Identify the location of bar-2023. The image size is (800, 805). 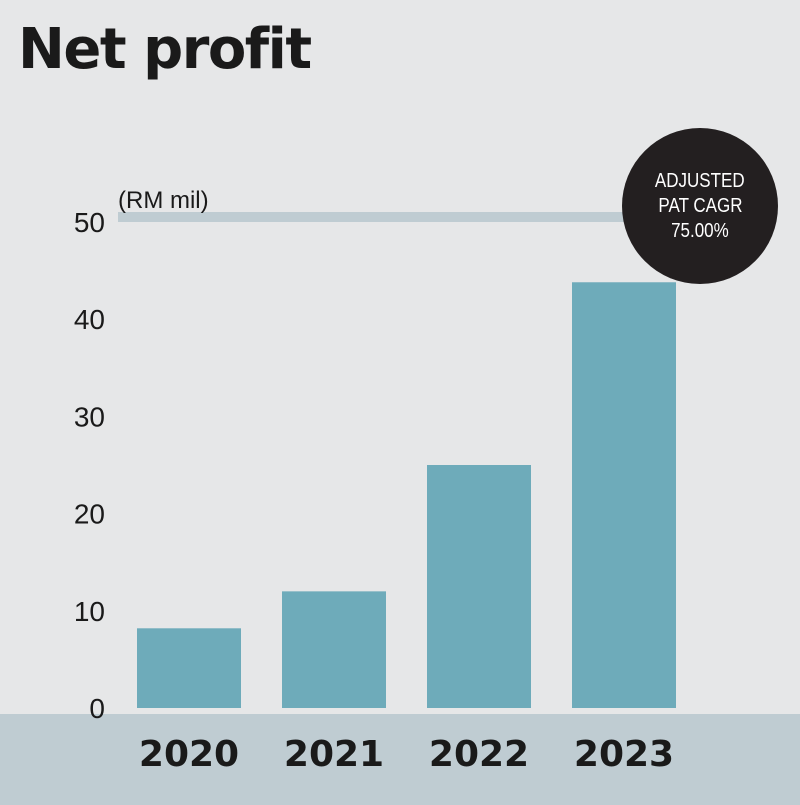
(624, 495).